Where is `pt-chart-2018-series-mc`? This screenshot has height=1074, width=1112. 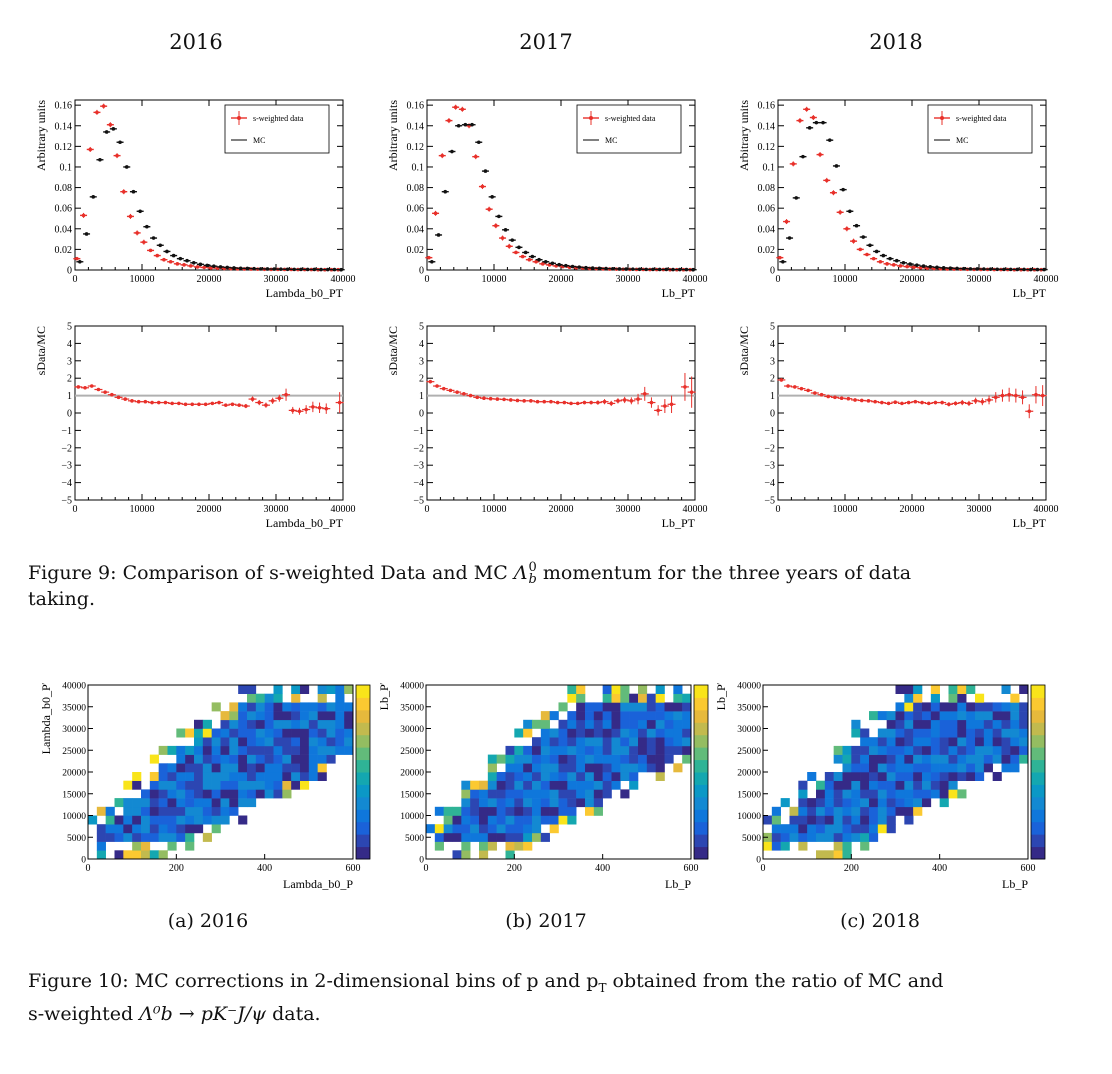 pt-chart-2018-series-mc is located at coordinates (913, 196).